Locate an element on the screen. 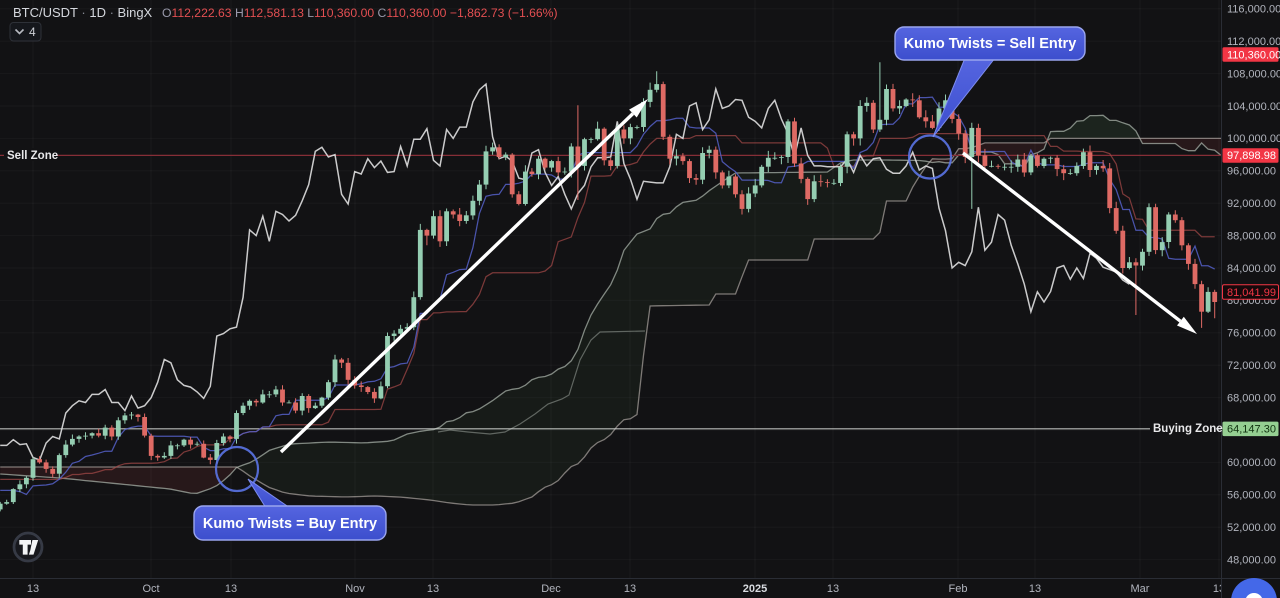  svg-text: 110,360.00 is located at coordinates (1253, 55).